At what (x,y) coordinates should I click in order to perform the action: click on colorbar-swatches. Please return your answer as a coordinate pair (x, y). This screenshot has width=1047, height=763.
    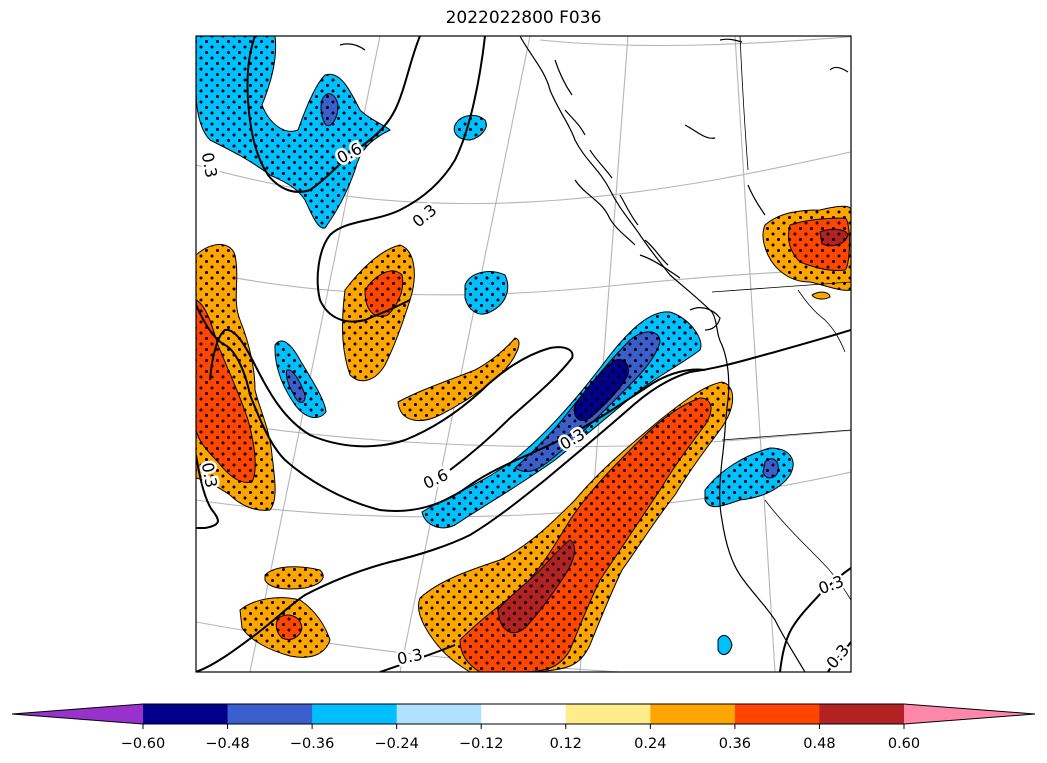
    Looking at the image, I should click on (523, 714).